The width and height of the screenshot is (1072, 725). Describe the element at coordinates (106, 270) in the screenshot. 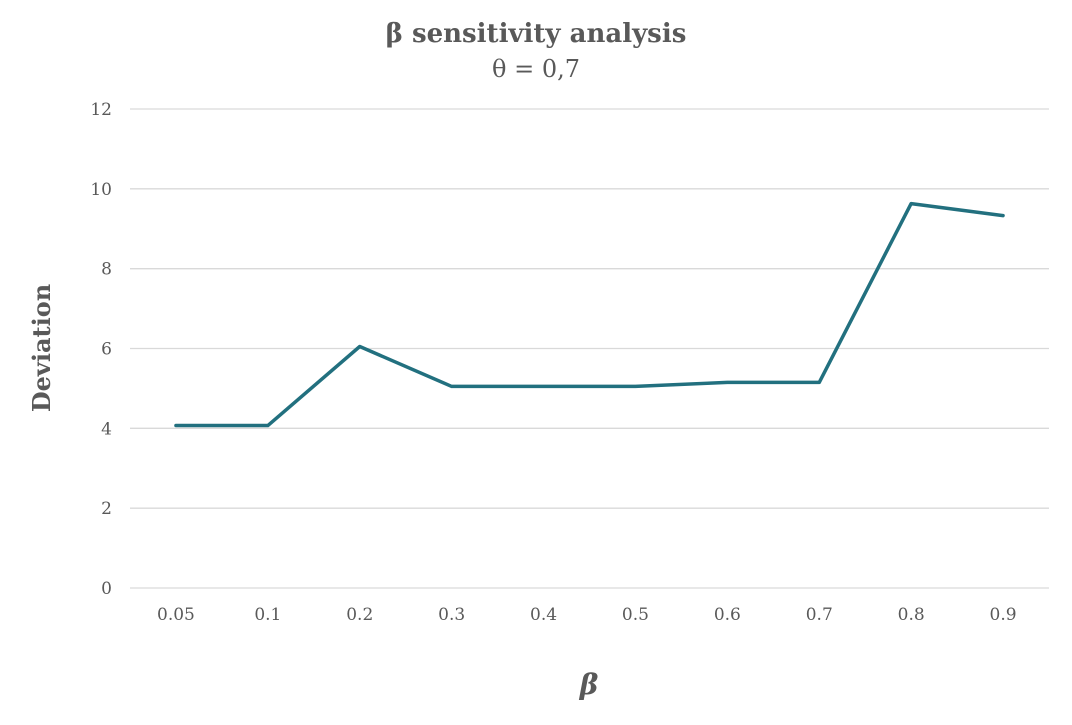

I see `y-tick-label: 8` at that location.